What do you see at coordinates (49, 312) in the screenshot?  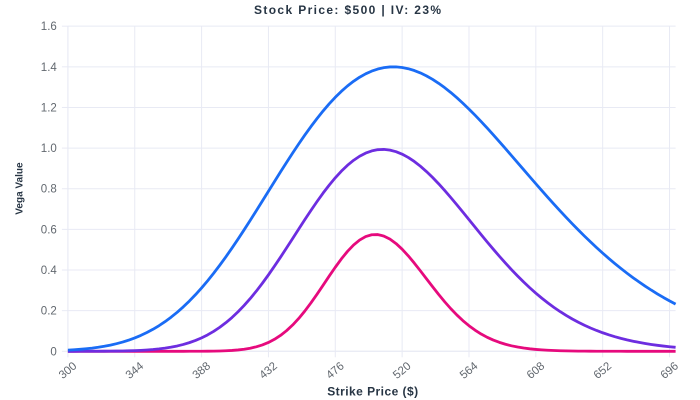 I see `svg-text: 0.2` at bounding box center [49, 312].